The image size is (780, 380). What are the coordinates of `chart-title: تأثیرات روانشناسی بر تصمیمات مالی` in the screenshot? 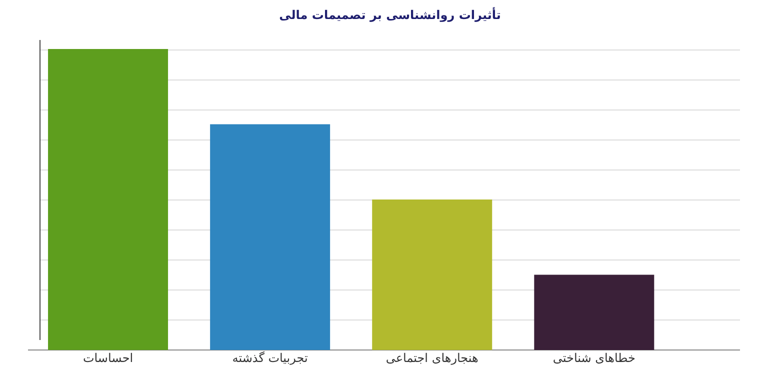 It's located at (390, 14).